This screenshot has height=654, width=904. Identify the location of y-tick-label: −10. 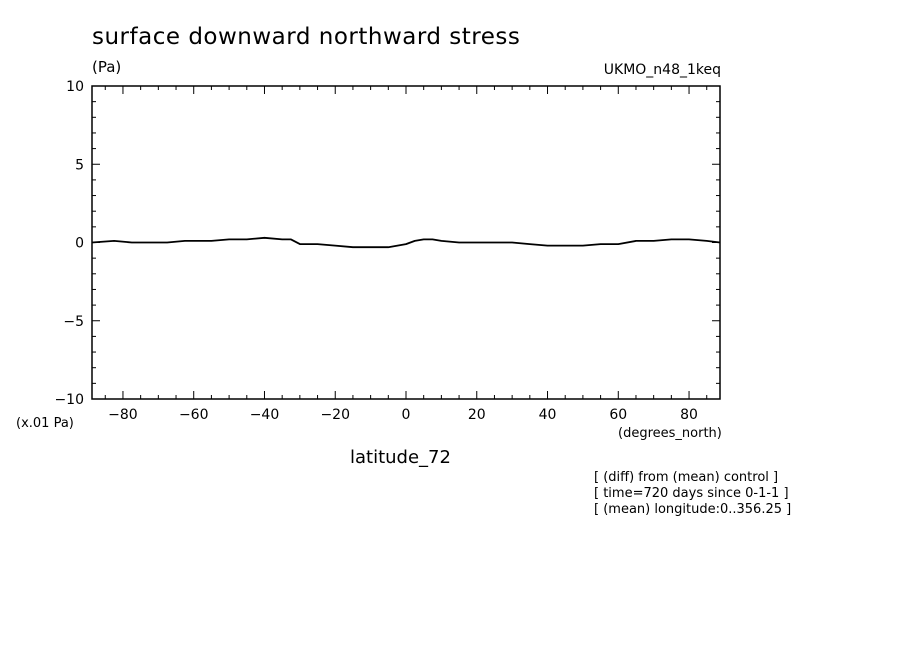
(69, 400).